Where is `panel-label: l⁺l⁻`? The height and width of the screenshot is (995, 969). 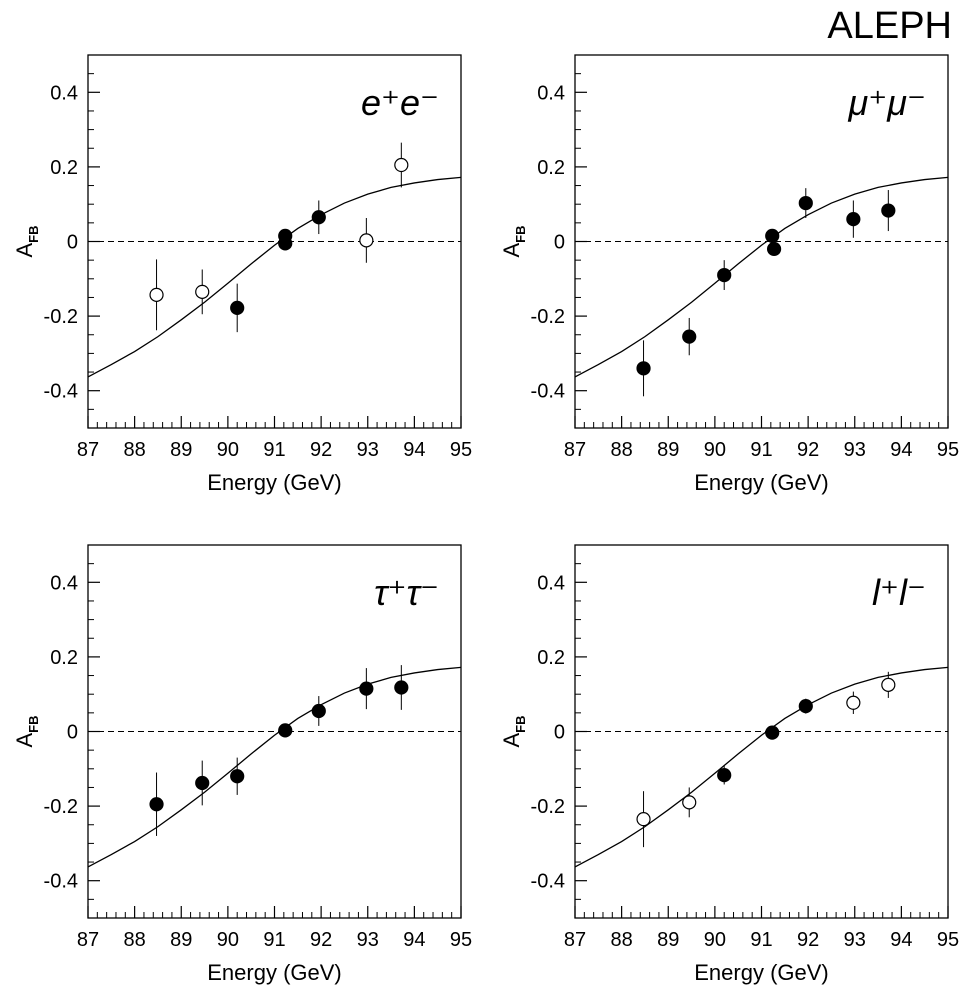
panel-label: l⁺l⁻ is located at coordinates (899, 592).